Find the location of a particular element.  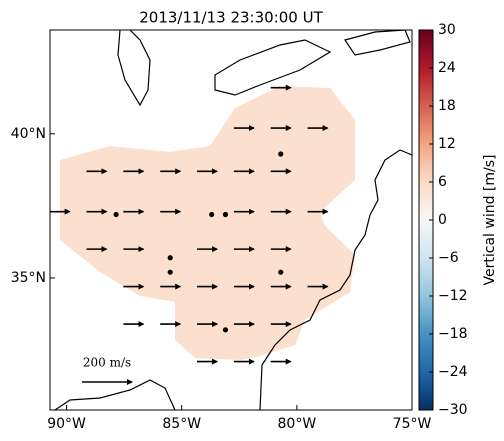

colorbar-label: Vertical wind [m/s] is located at coordinates (490, 220).